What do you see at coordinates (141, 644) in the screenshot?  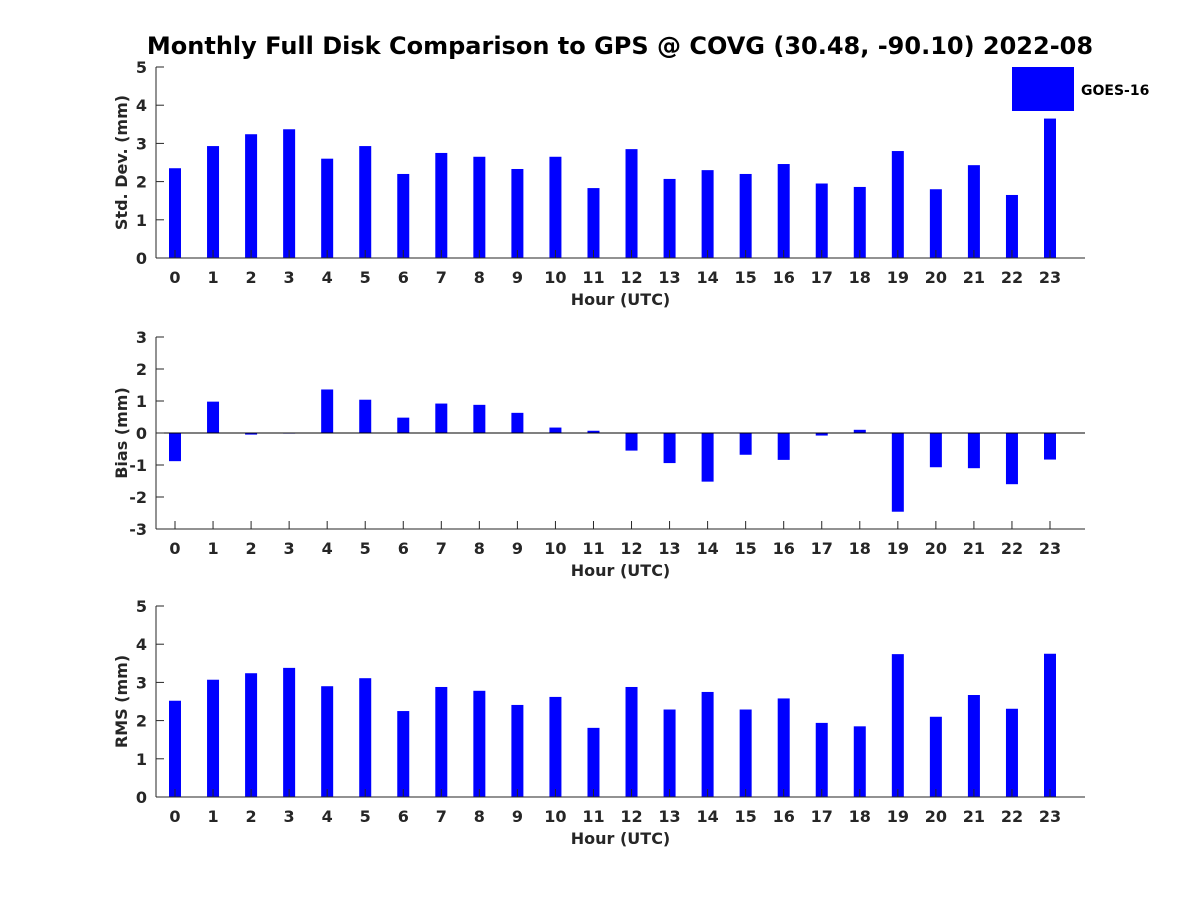 I see `y-tick-label-rms-4: 4` at bounding box center [141, 644].